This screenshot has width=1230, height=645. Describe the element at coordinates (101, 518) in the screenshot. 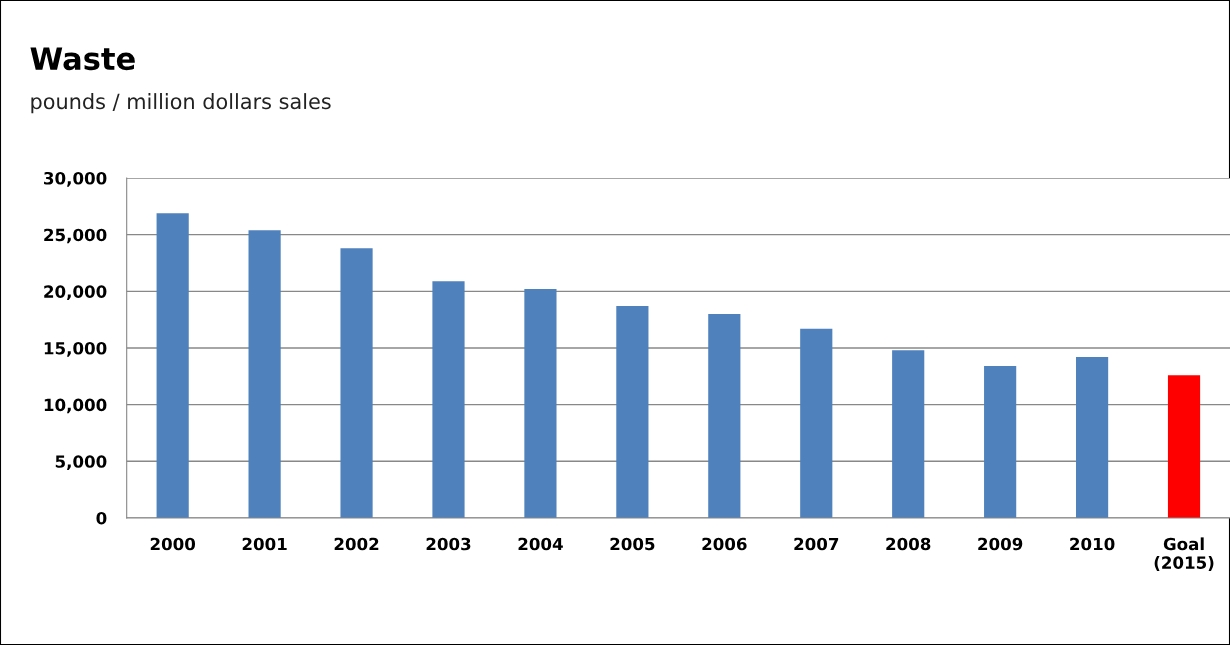

I see `y-tick-label: 0` at that location.